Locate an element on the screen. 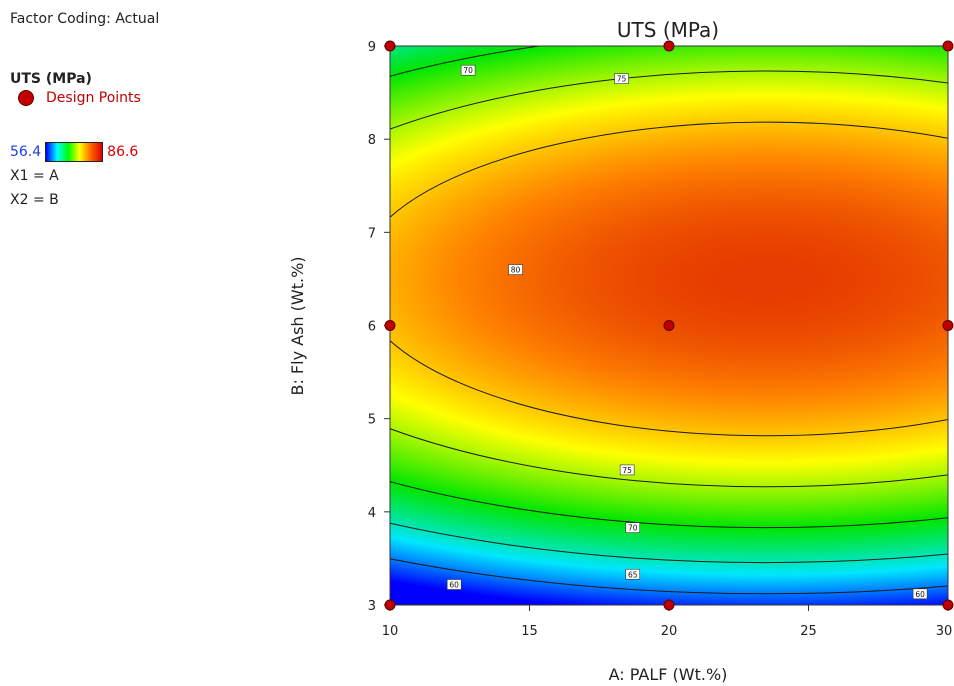 The width and height of the screenshot is (954, 686). response-title: UTS (MPa) is located at coordinates (51, 79).